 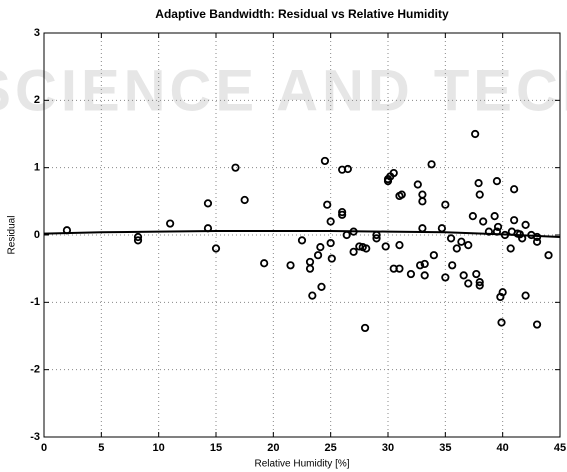 I want to click on fit-line, so click(x=302, y=234).